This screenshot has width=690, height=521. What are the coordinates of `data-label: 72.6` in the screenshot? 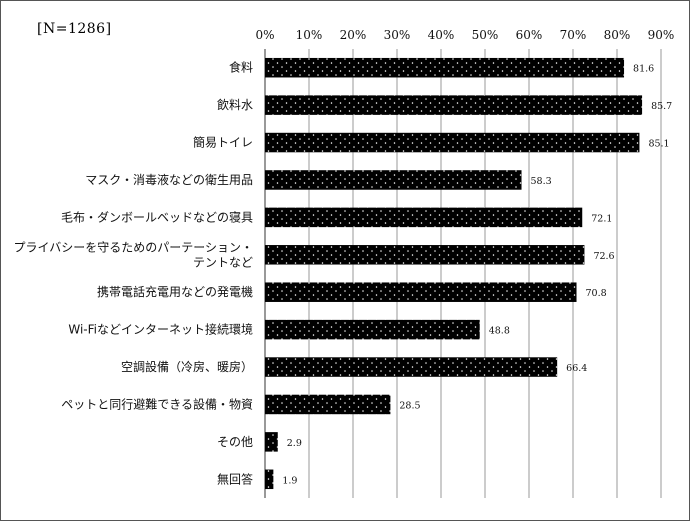 It's located at (603, 256).